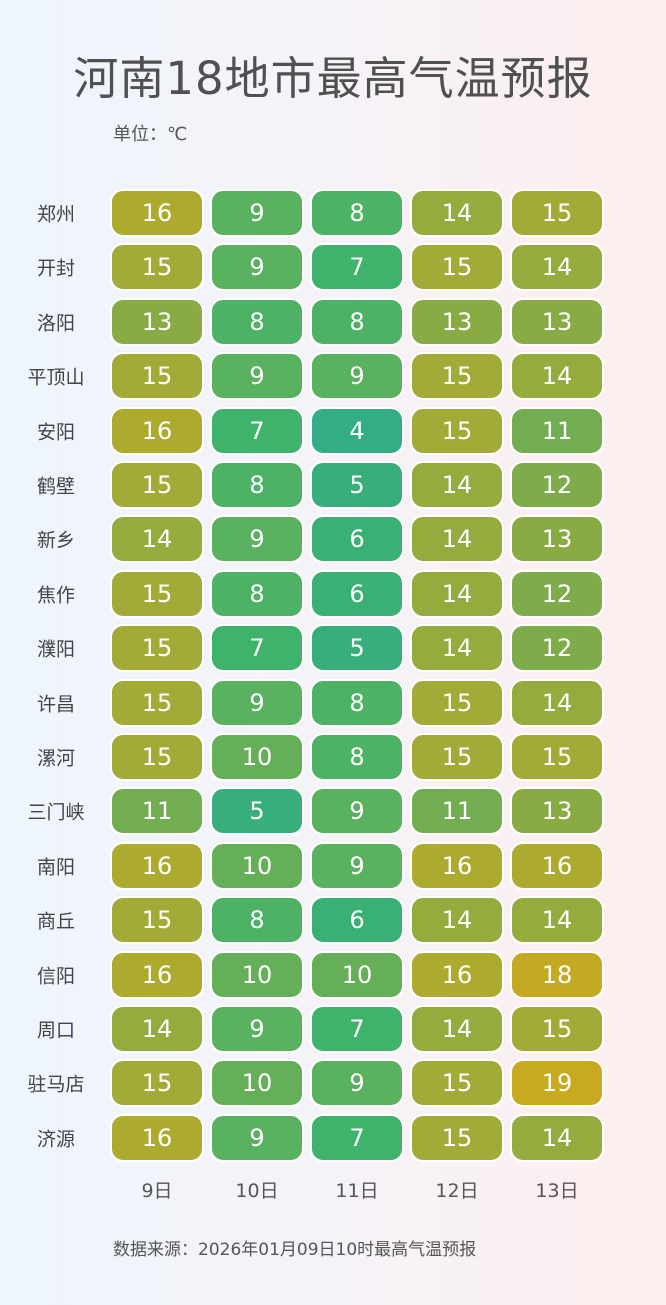  What do you see at coordinates (56, 377) in the screenshot?
I see `row-label: 平顶山` at bounding box center [56, 377].